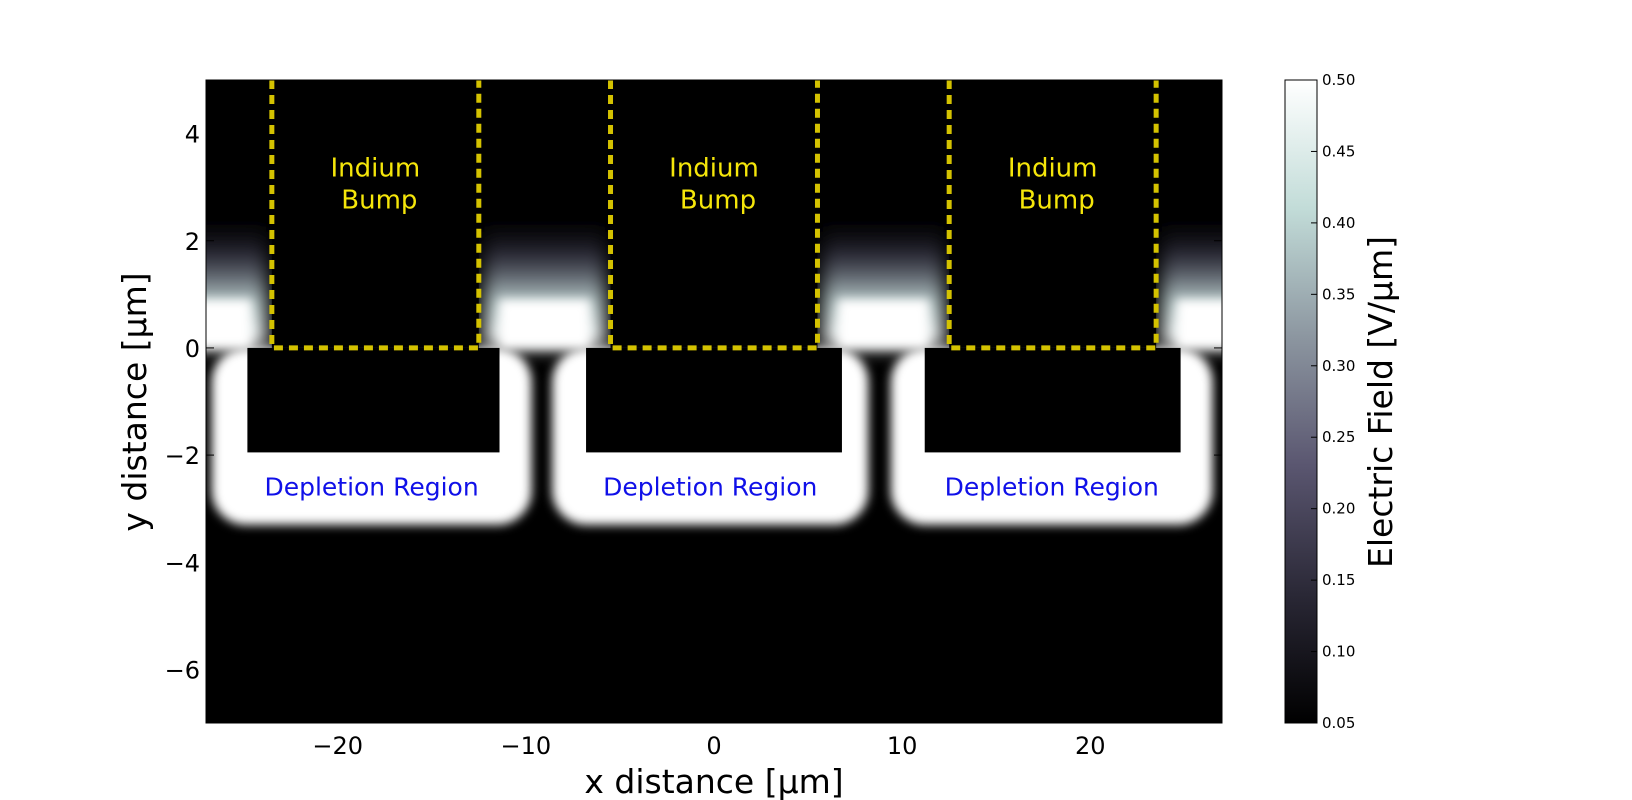 This screenshot has width=1632, height=800. What do you see at coordinates (713, 746) in the screenshot?
I see `x-tick-label: 0` at bounding box center [713, 746].